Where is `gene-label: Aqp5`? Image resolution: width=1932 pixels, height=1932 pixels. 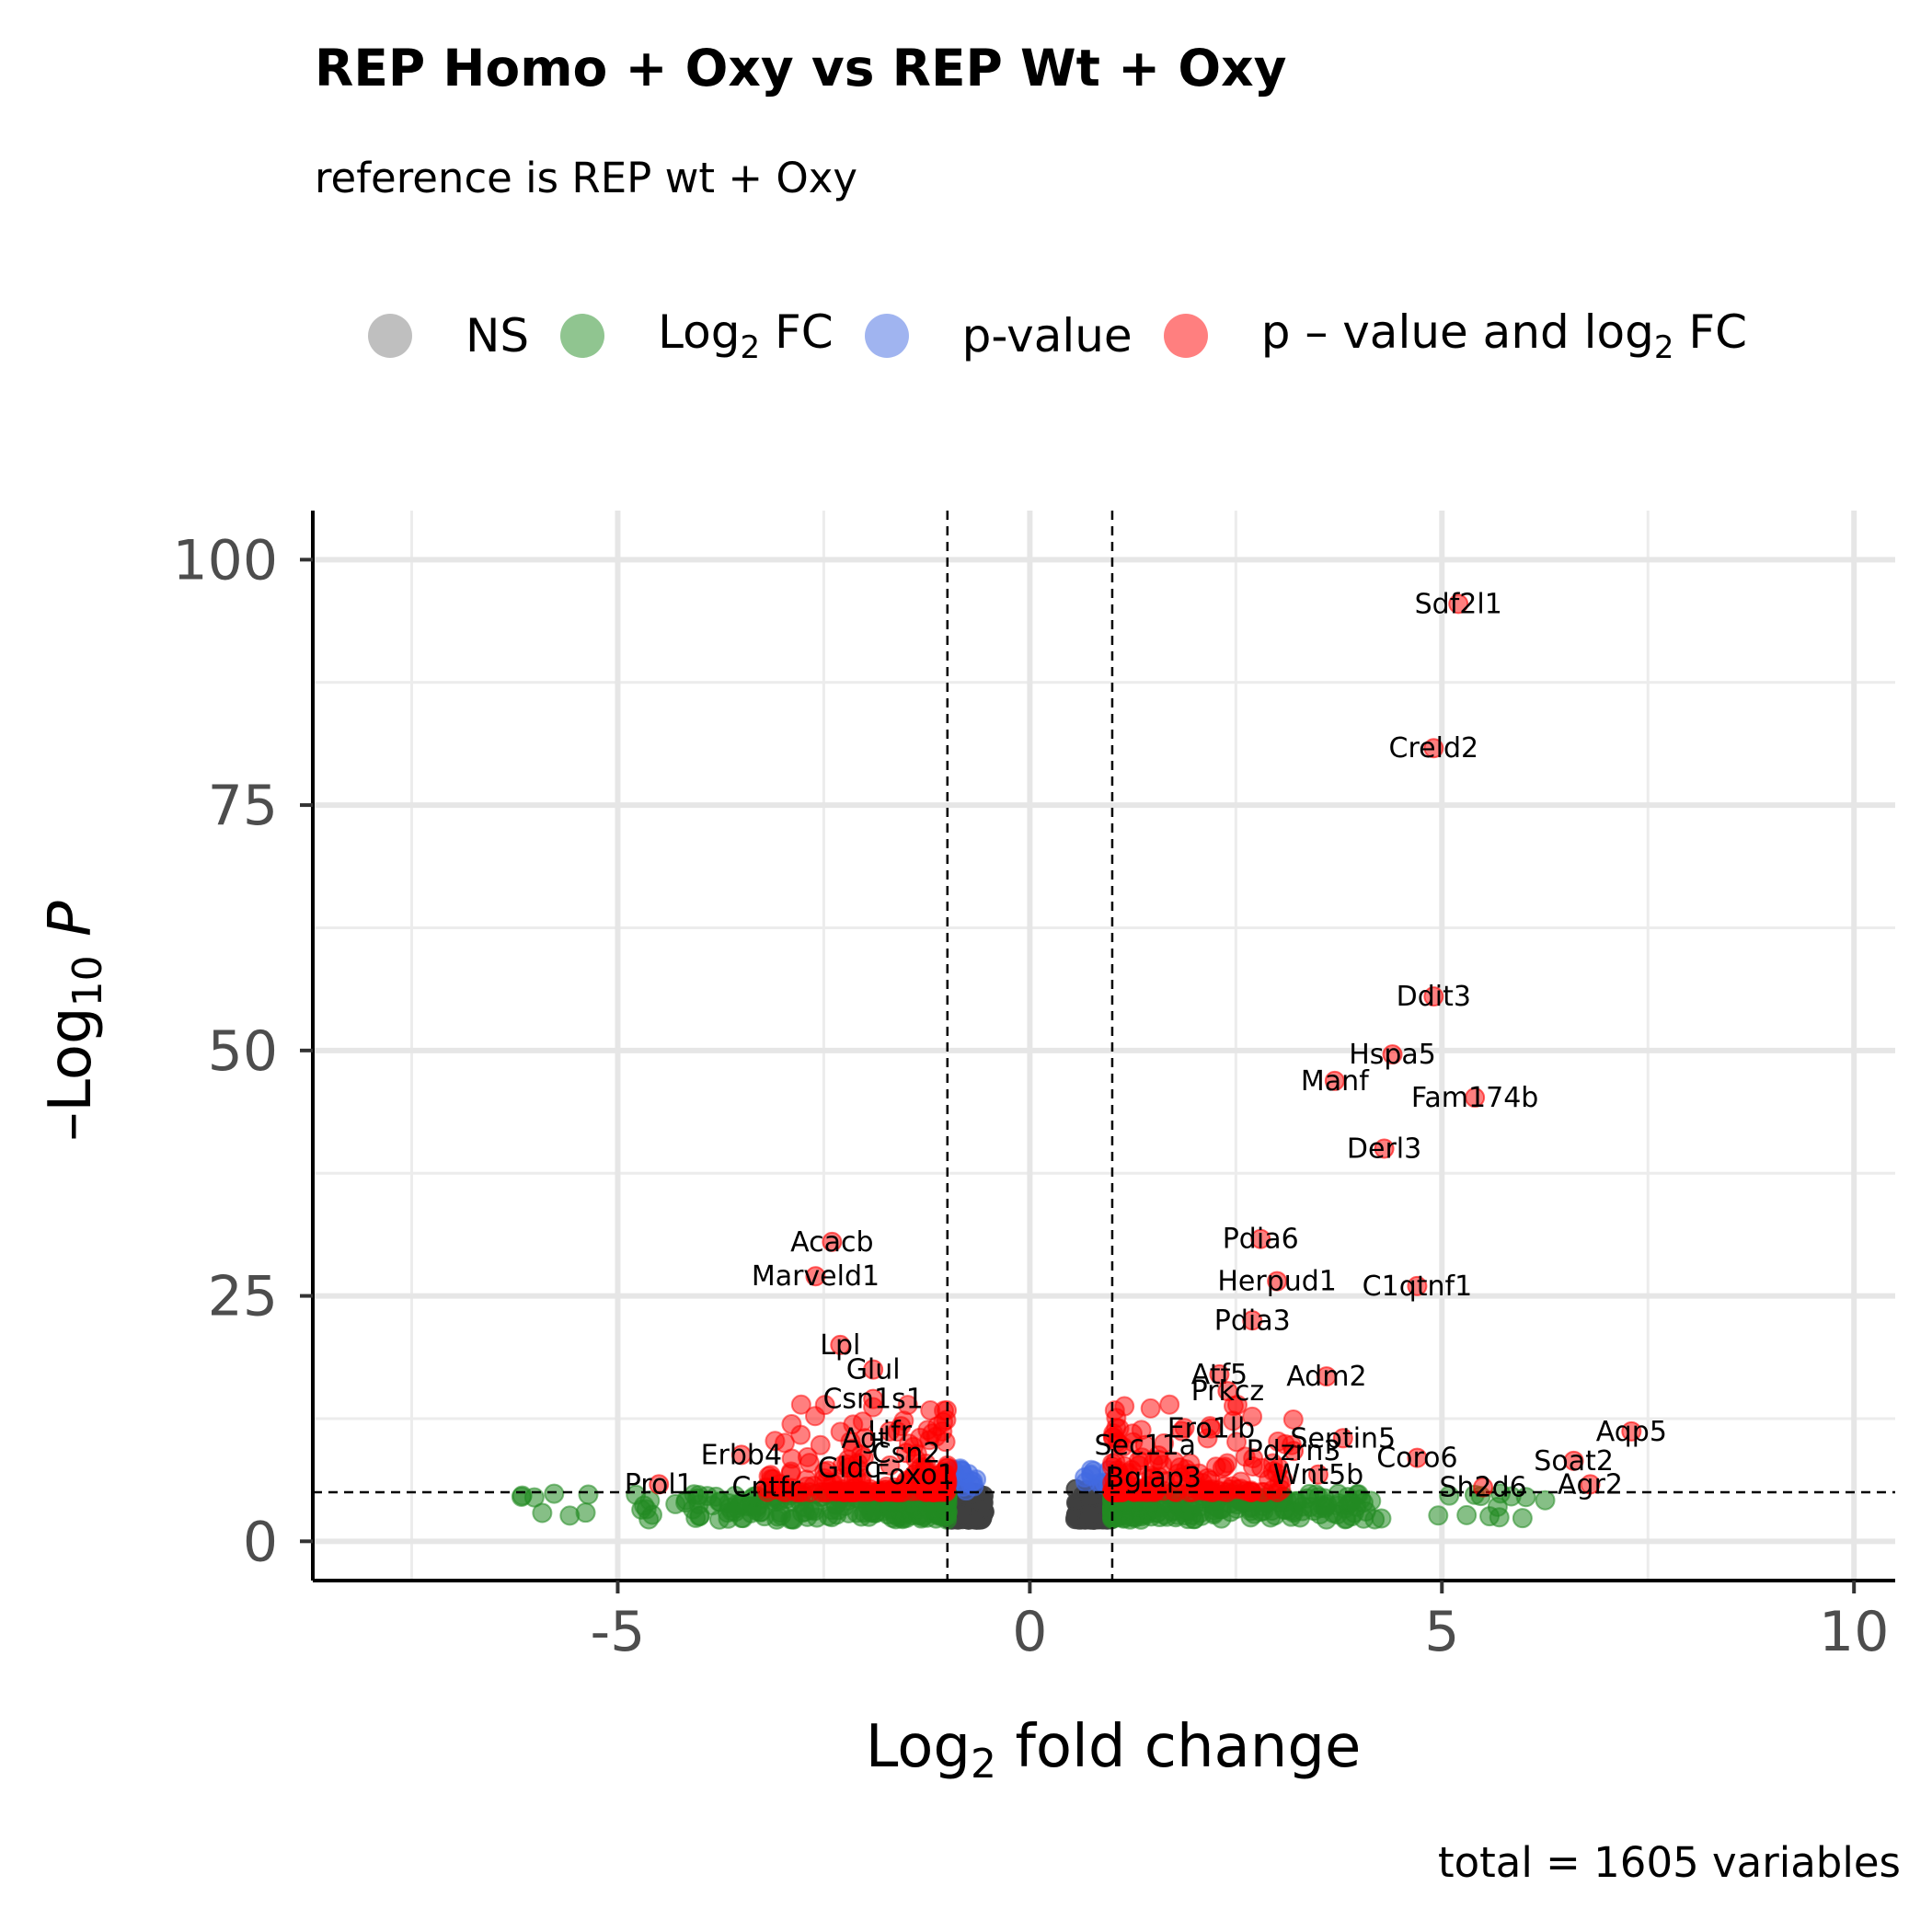 gene-label: Aqp5 is located at coordinates (1631, 1432).